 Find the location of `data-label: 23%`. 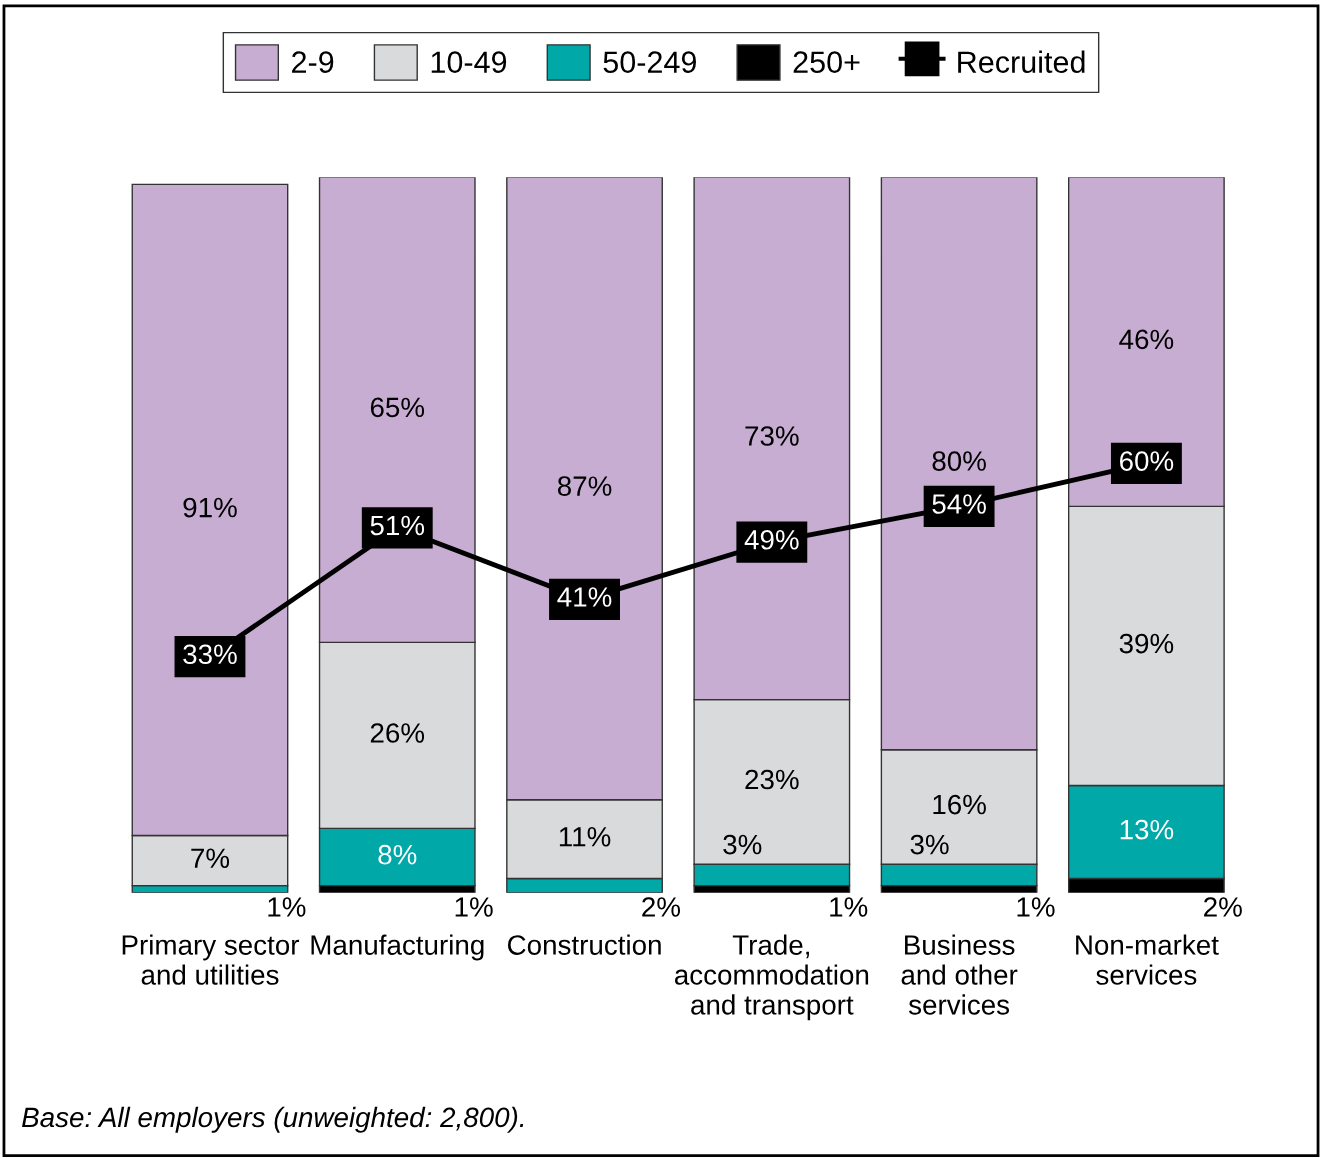

data-label: 23% is located at coordinates (772, 779).